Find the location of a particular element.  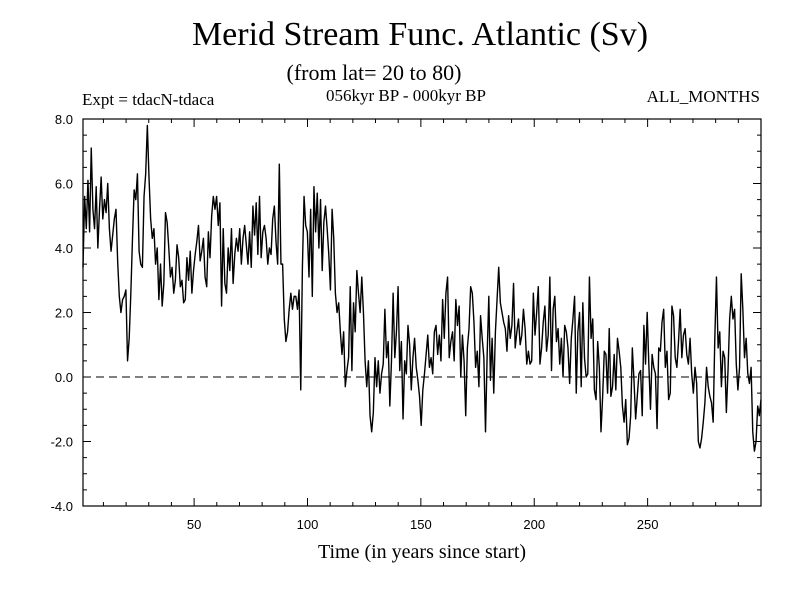

x-tick-label: 200 is located at coordinates (534, 524).